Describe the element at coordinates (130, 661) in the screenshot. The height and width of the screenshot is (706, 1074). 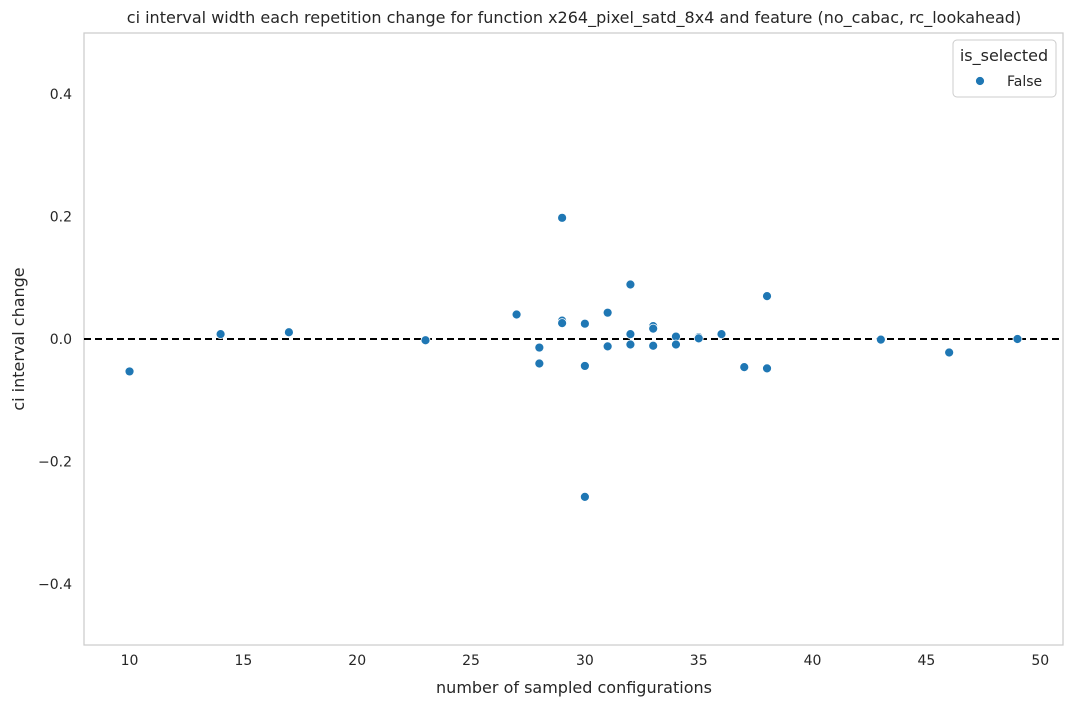
I see `x-tick-label: 10` at that location.